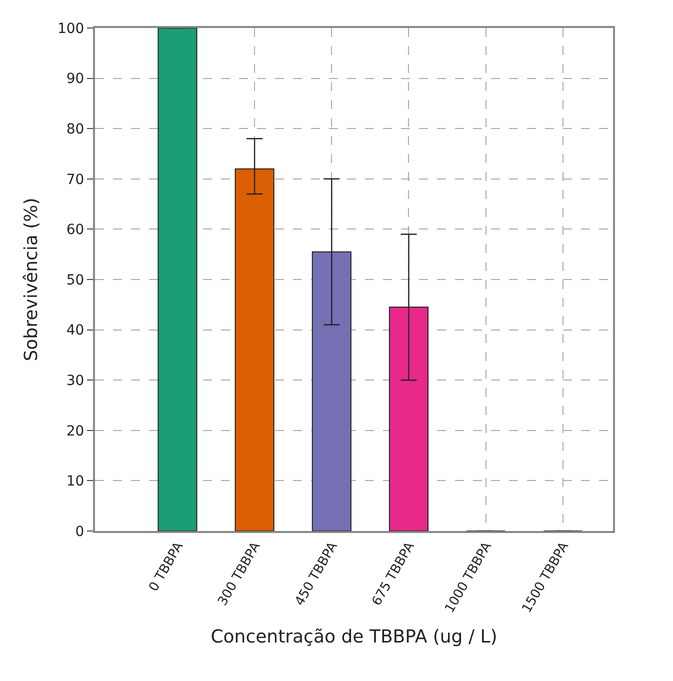 This screenshot has width=673, height=681. I want to click on y-tick-label: 50, so click(75, 280).